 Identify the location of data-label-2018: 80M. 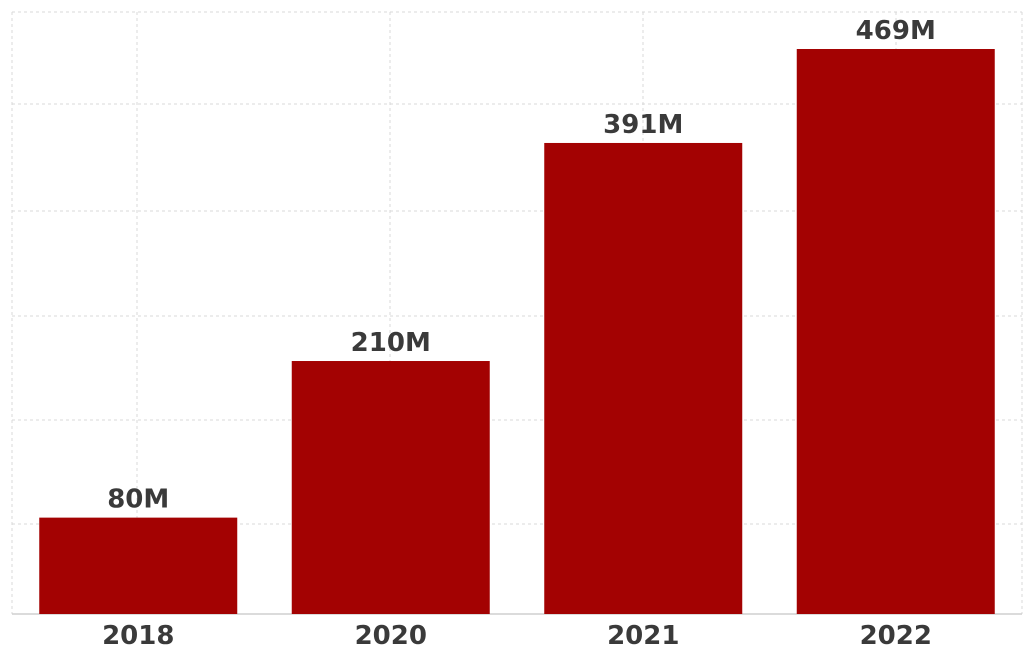
(138, 500).